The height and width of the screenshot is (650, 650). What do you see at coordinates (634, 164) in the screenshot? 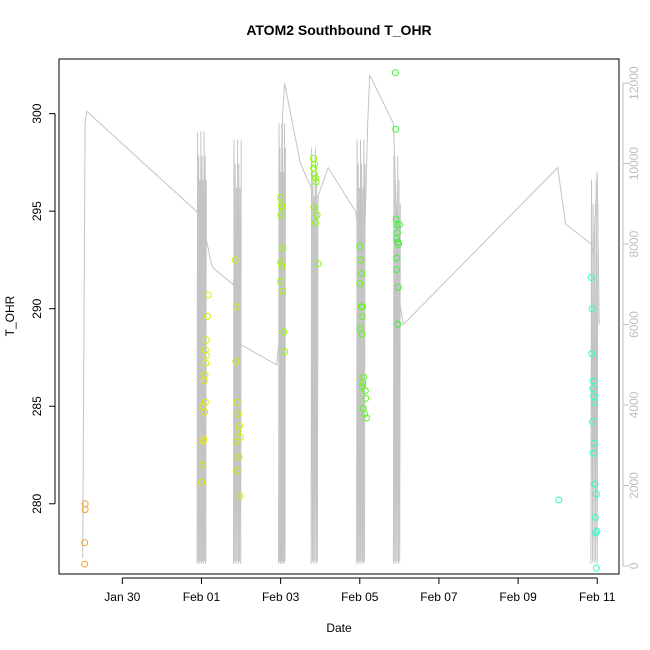
I see `y2-tick-label: 10000` at bounding box center [634, 164].